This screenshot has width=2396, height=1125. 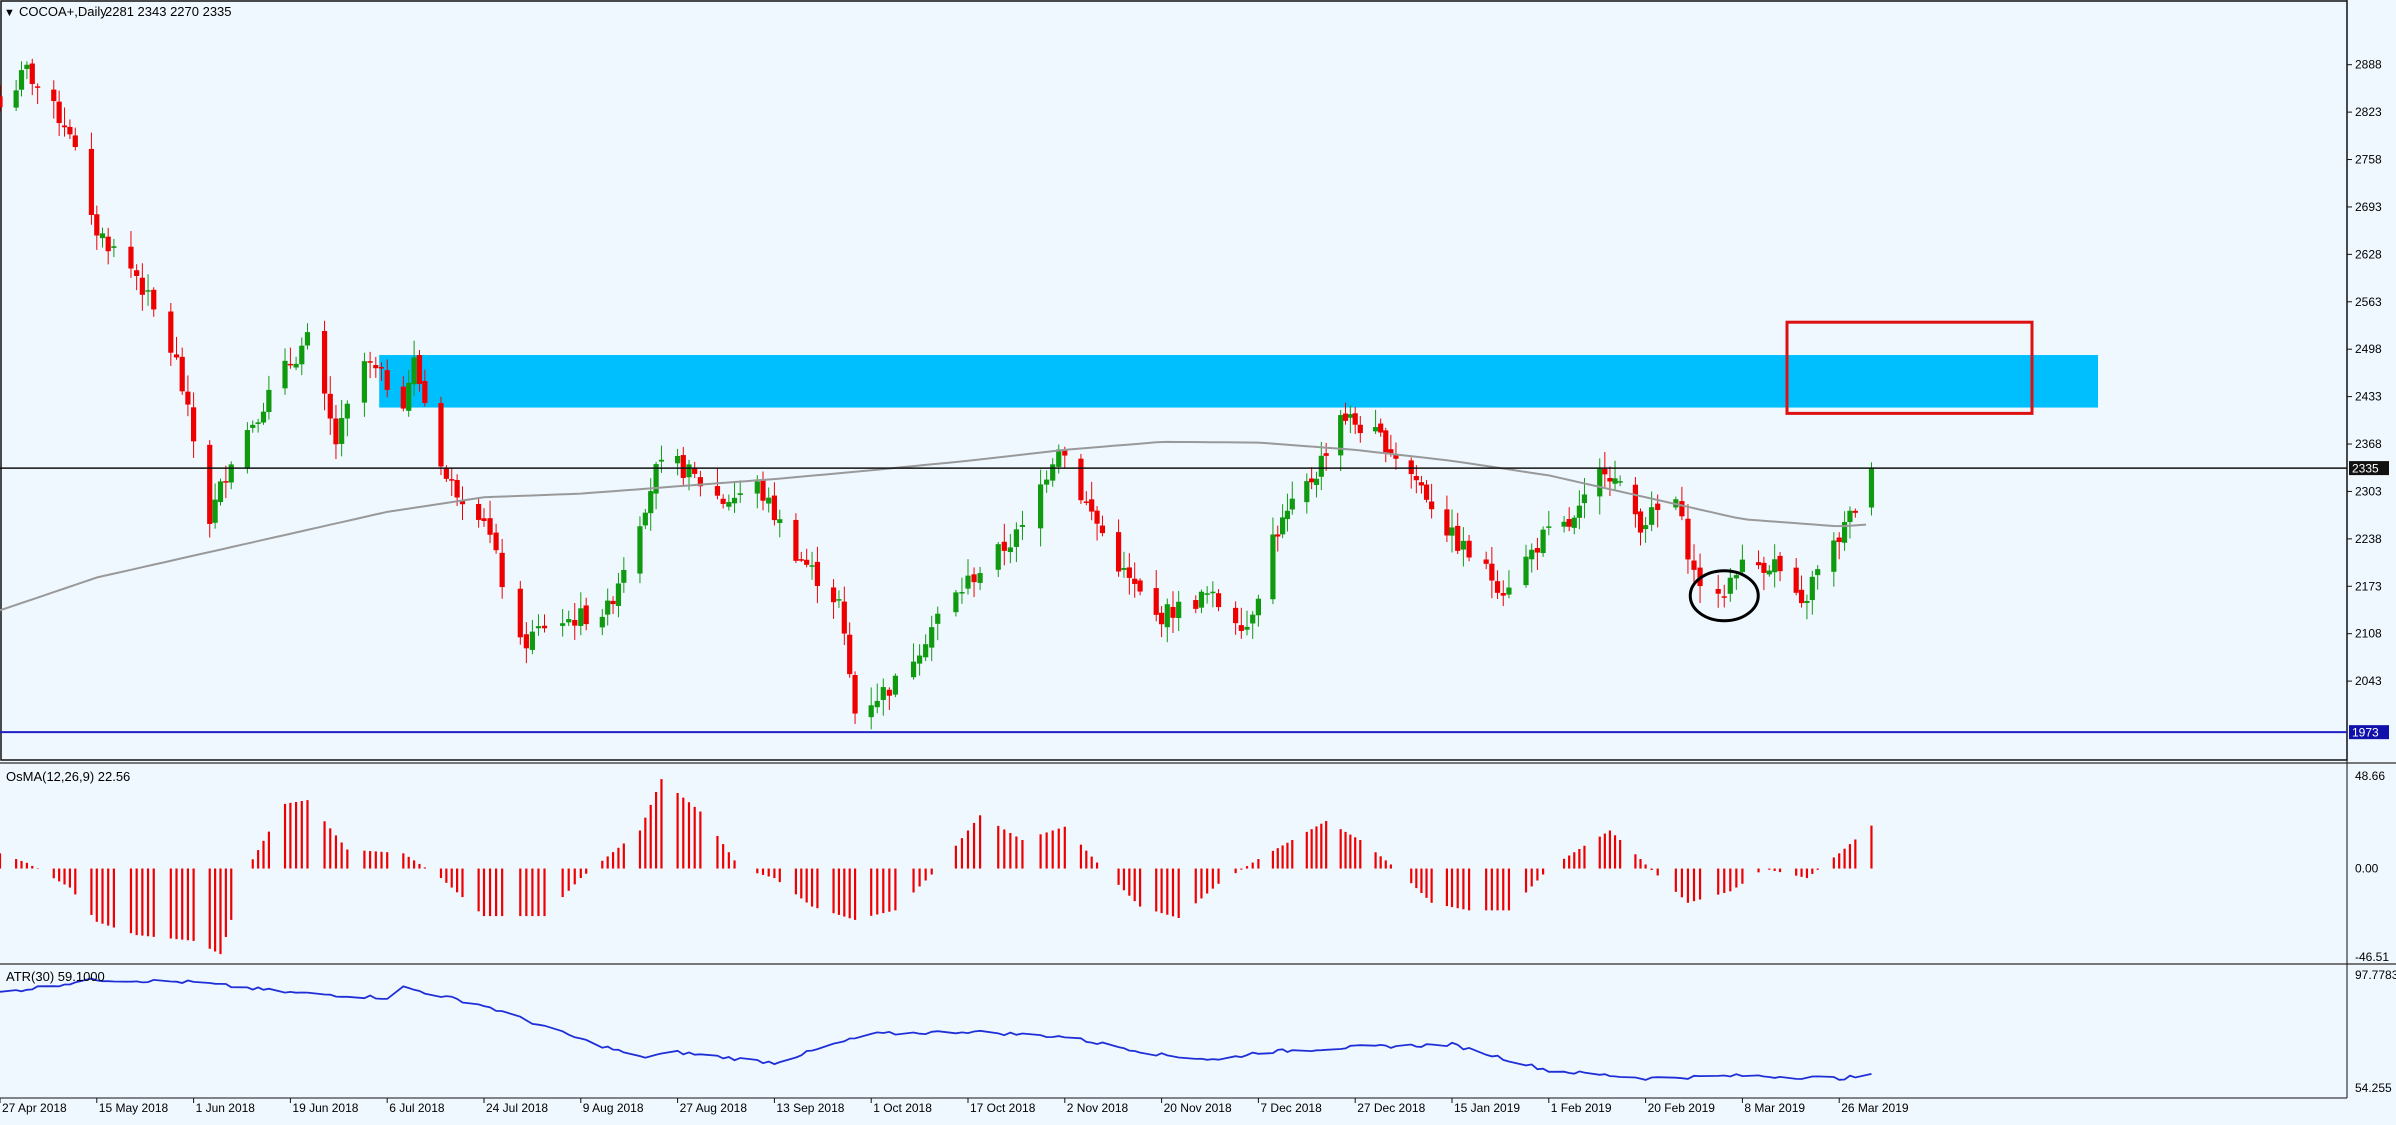 I want to click on collapse-triangle-icon: ▼, so click(x=9, y=13).